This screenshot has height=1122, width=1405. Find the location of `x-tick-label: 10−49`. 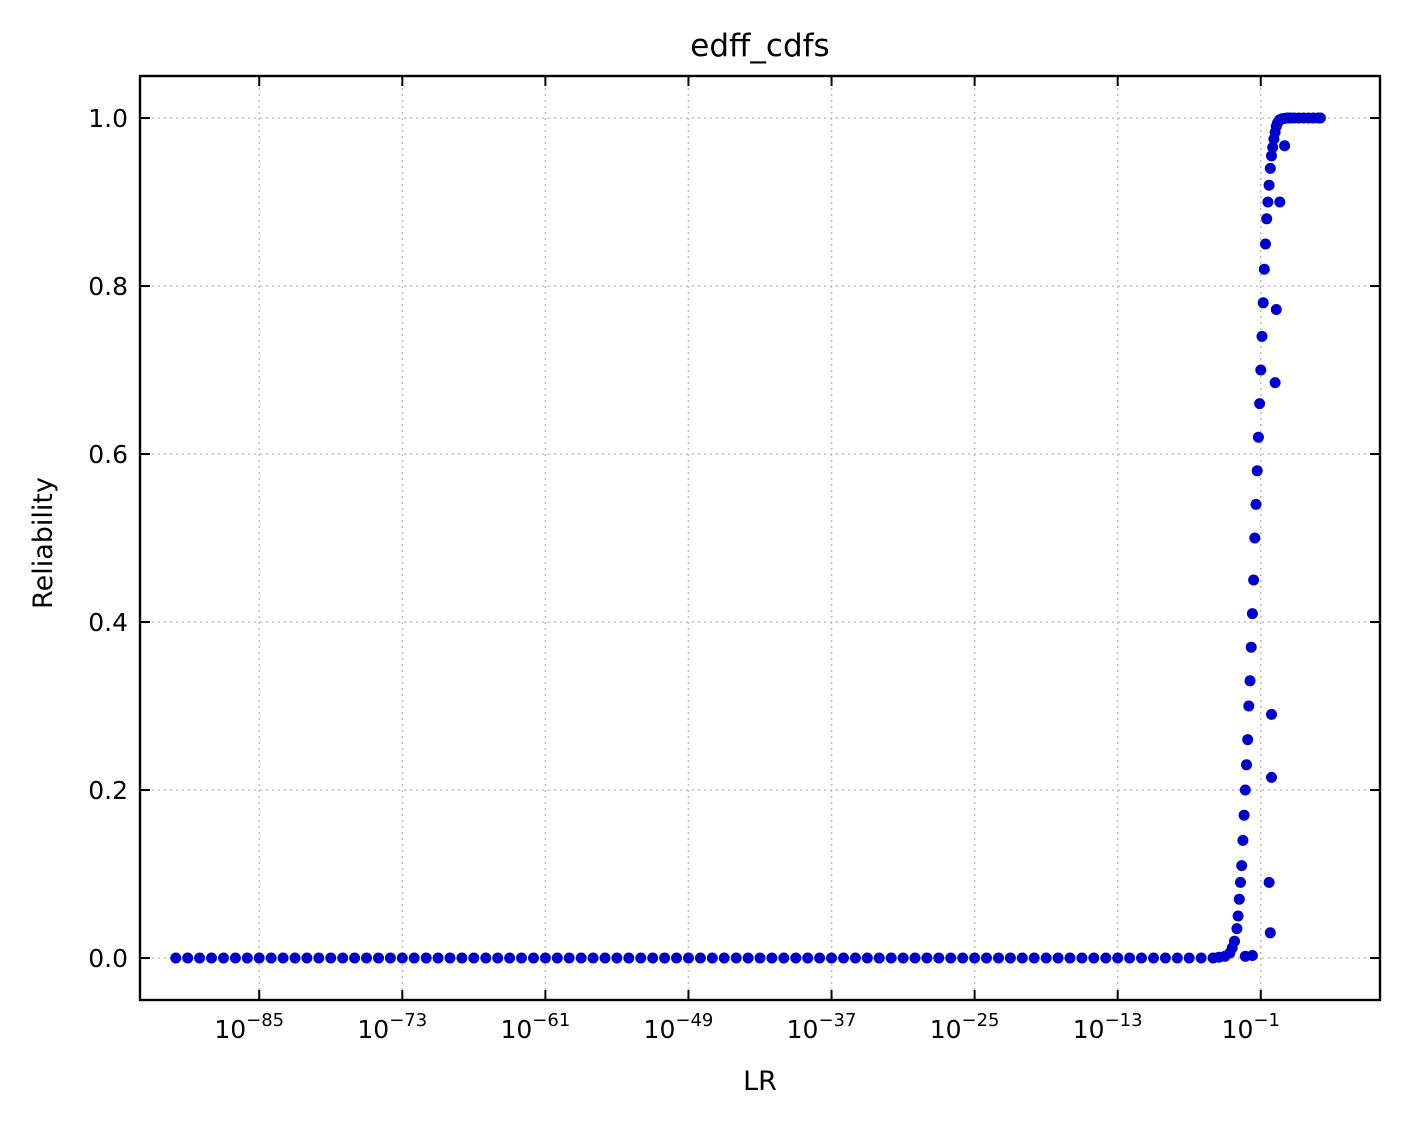

x-tick-label: 10−49 is located at coordinates (679, 1027).